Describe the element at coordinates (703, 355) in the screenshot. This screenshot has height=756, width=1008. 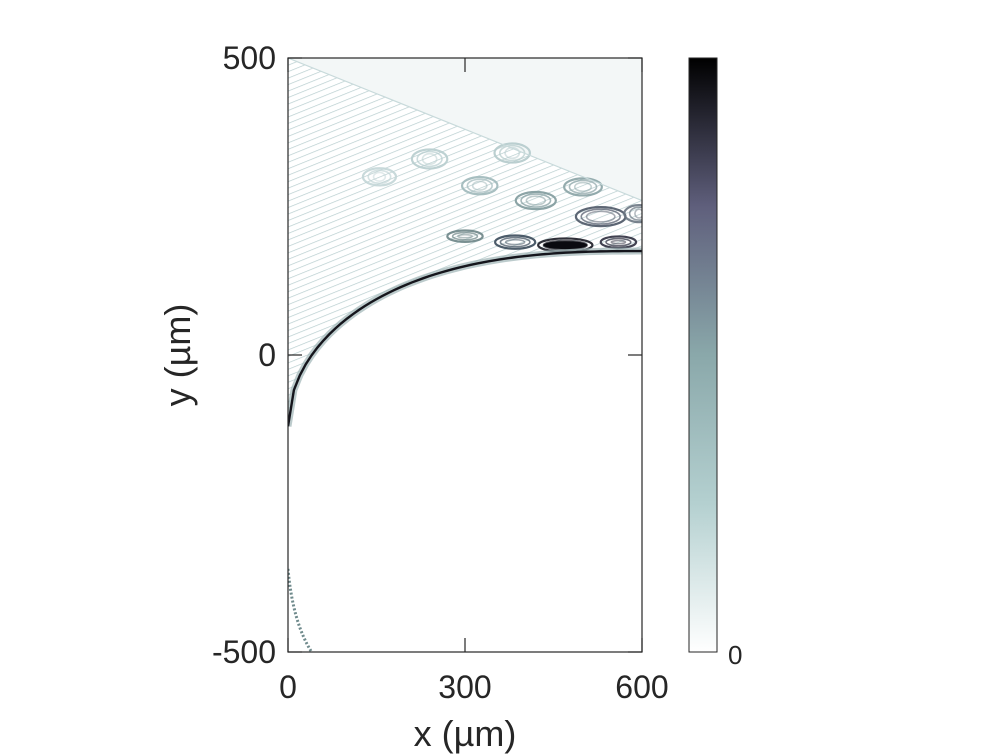
I see `colorbar-gradient` at that location.